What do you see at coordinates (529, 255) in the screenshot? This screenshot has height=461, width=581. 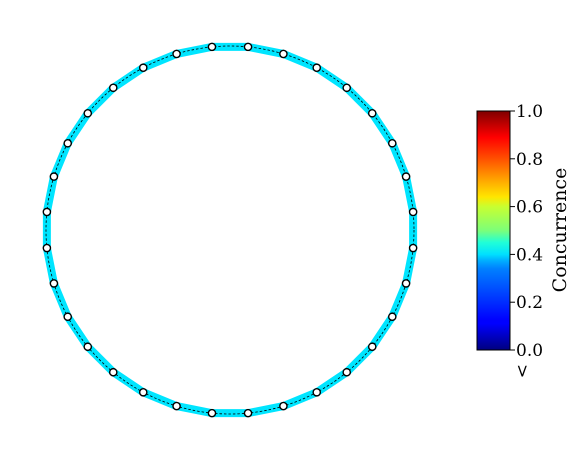 I see `colorbar-tick-label: 0.4` at bounding box center [529, 255].